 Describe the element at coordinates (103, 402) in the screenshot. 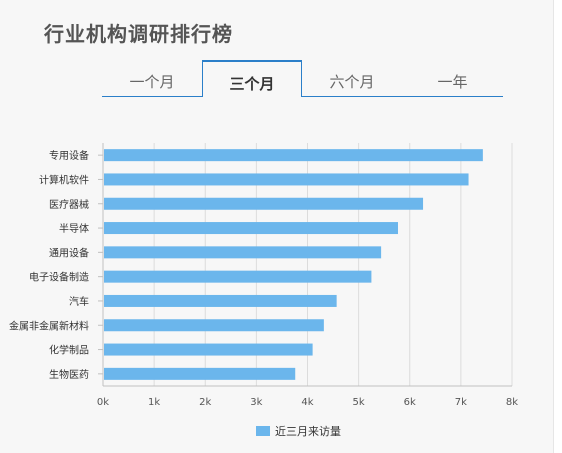

I see `x-tick-label: 0k` at that location.